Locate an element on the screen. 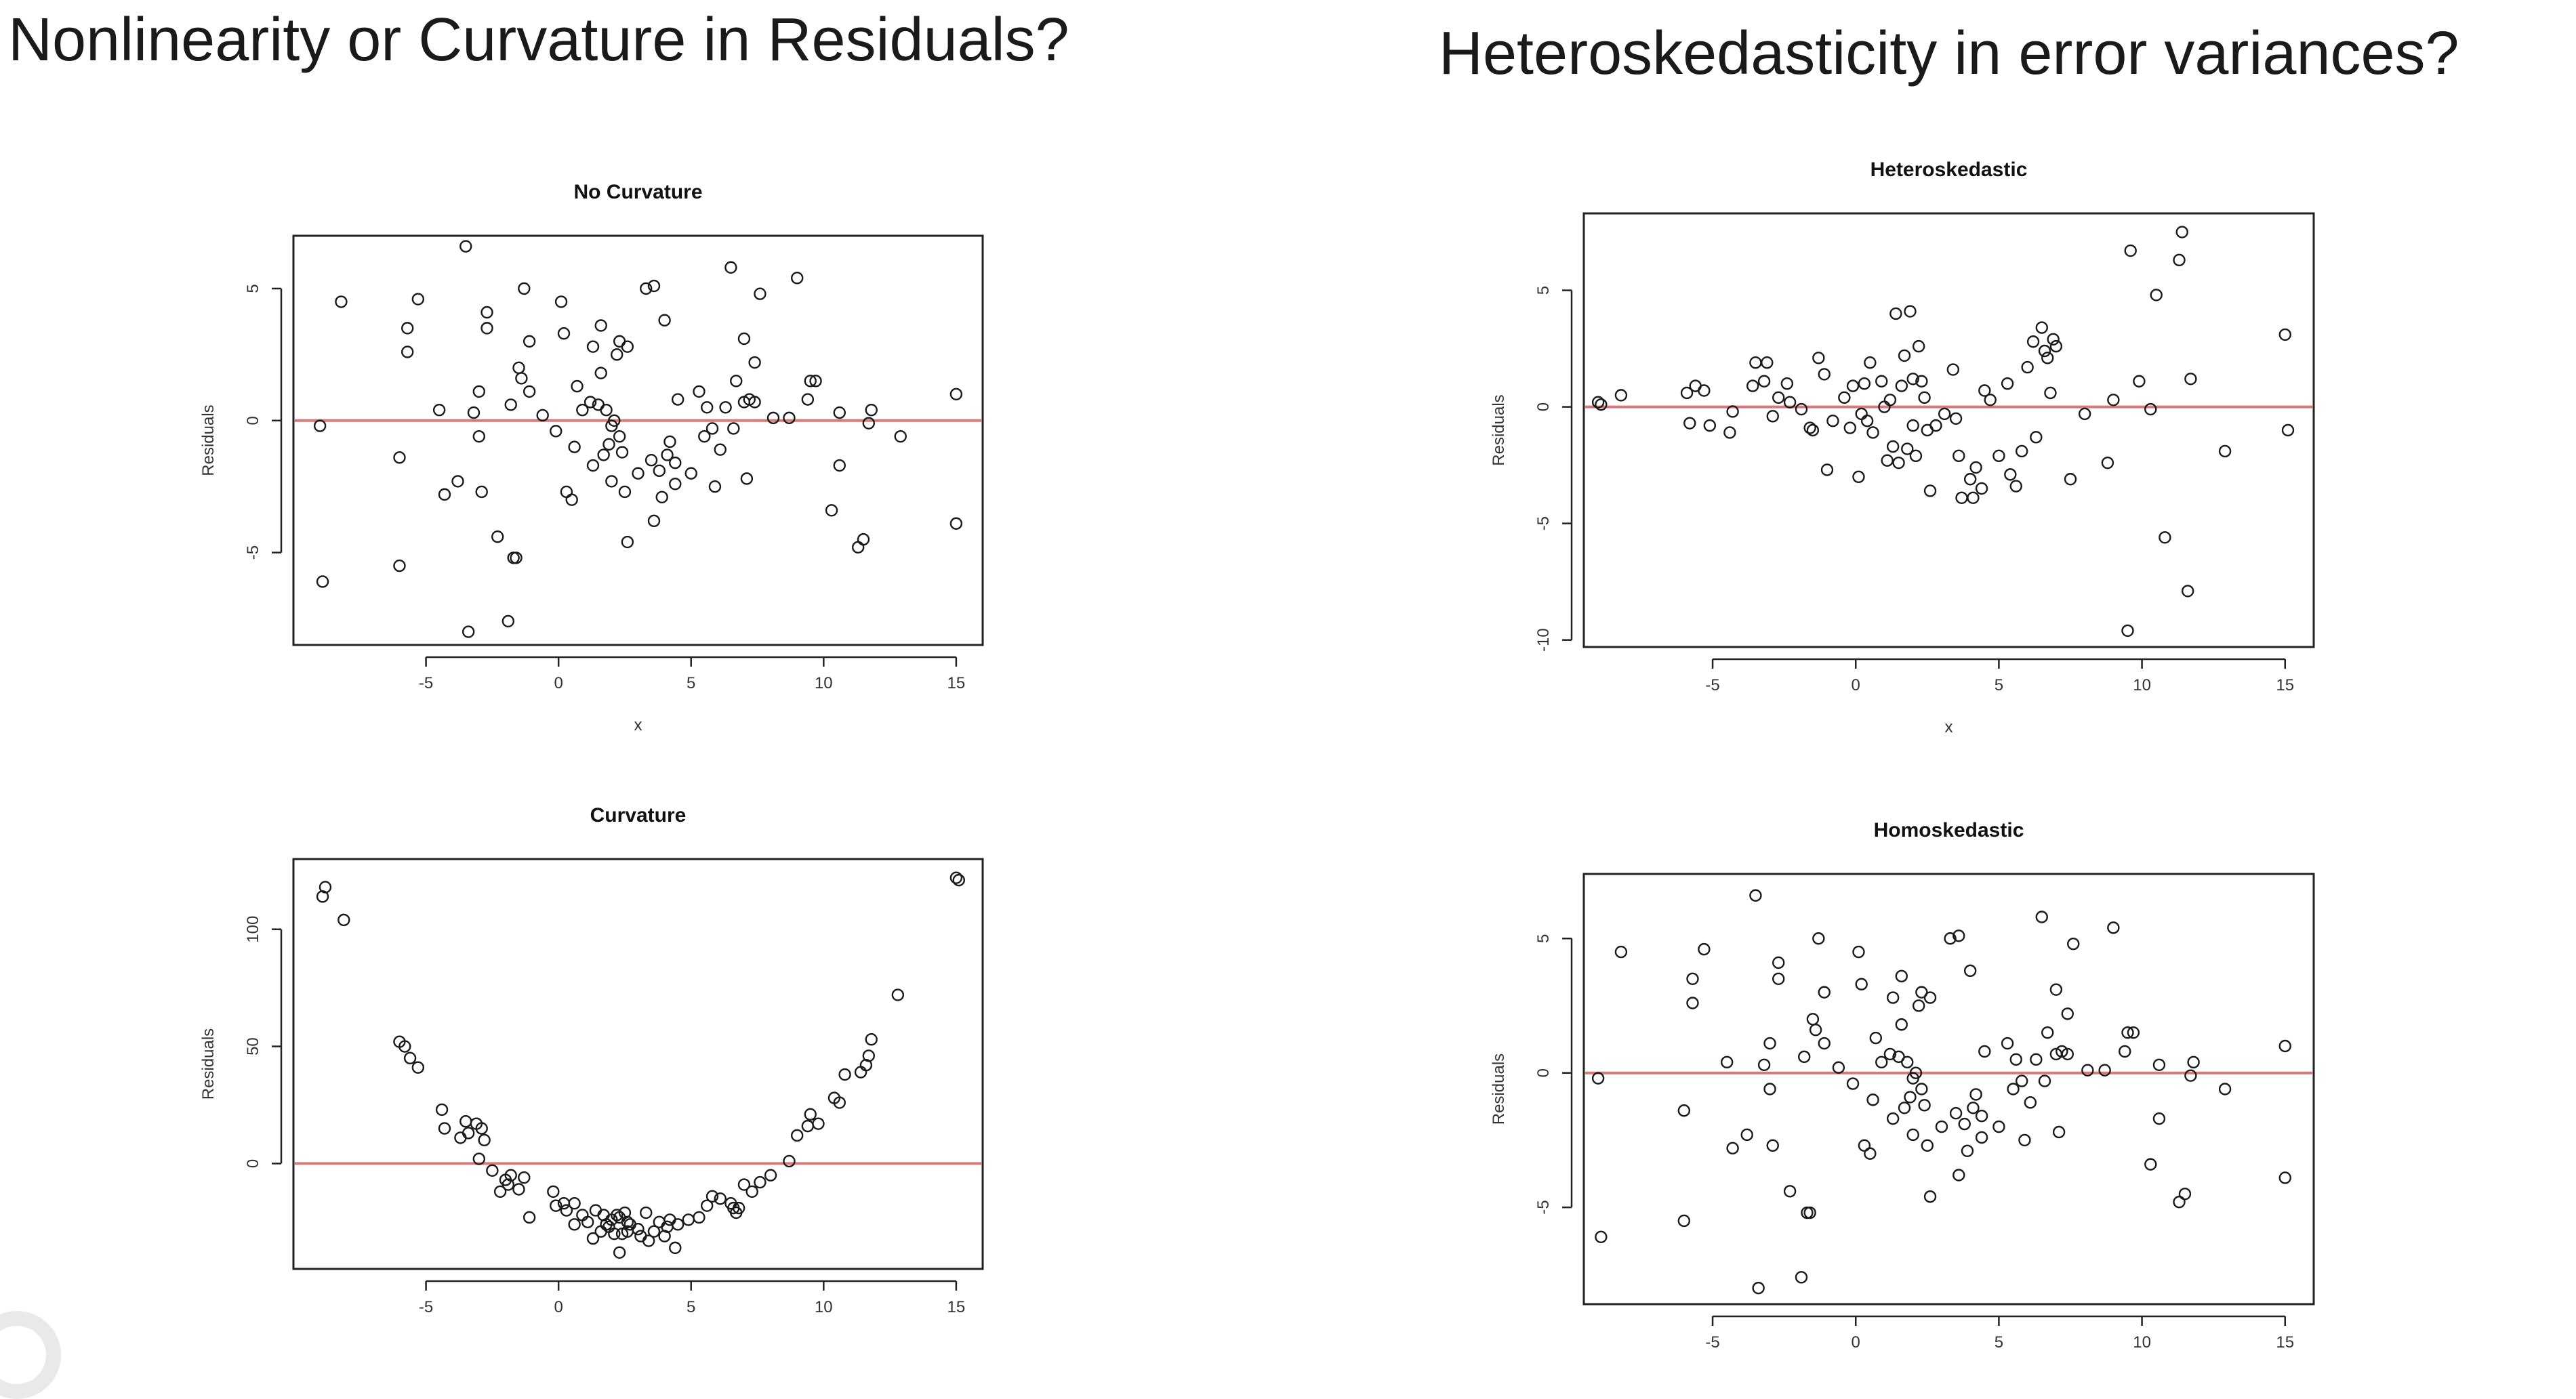 This screenshot has width=2576, height=1399. y-tick-label: 5 is located at coordinates (1544, 938).